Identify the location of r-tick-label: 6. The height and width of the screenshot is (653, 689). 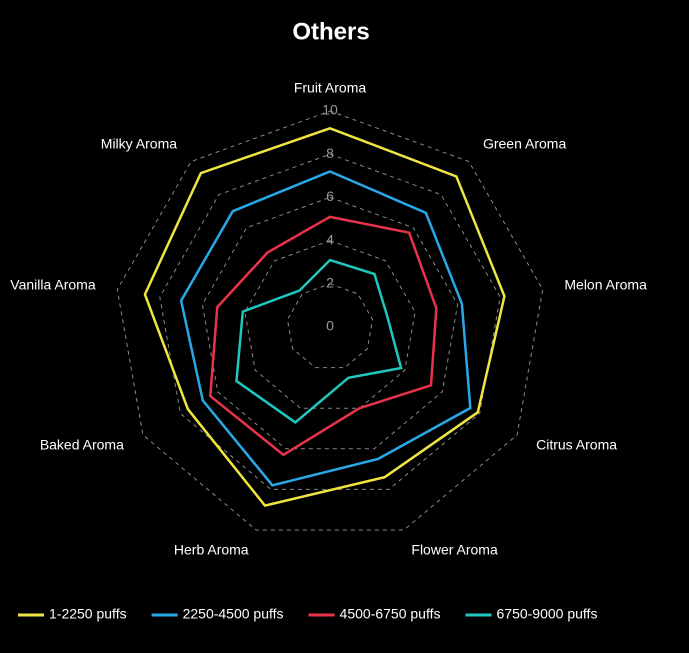
(330, 196).